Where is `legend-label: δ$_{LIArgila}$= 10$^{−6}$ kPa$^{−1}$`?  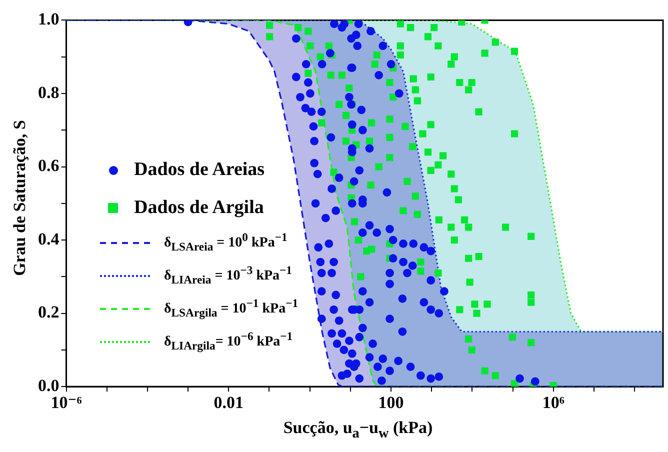 legend-label: δ$_{LIArgila}$= 10$^{−6}$ kPa$^{−1}$ is located at coordinates (228, 341).